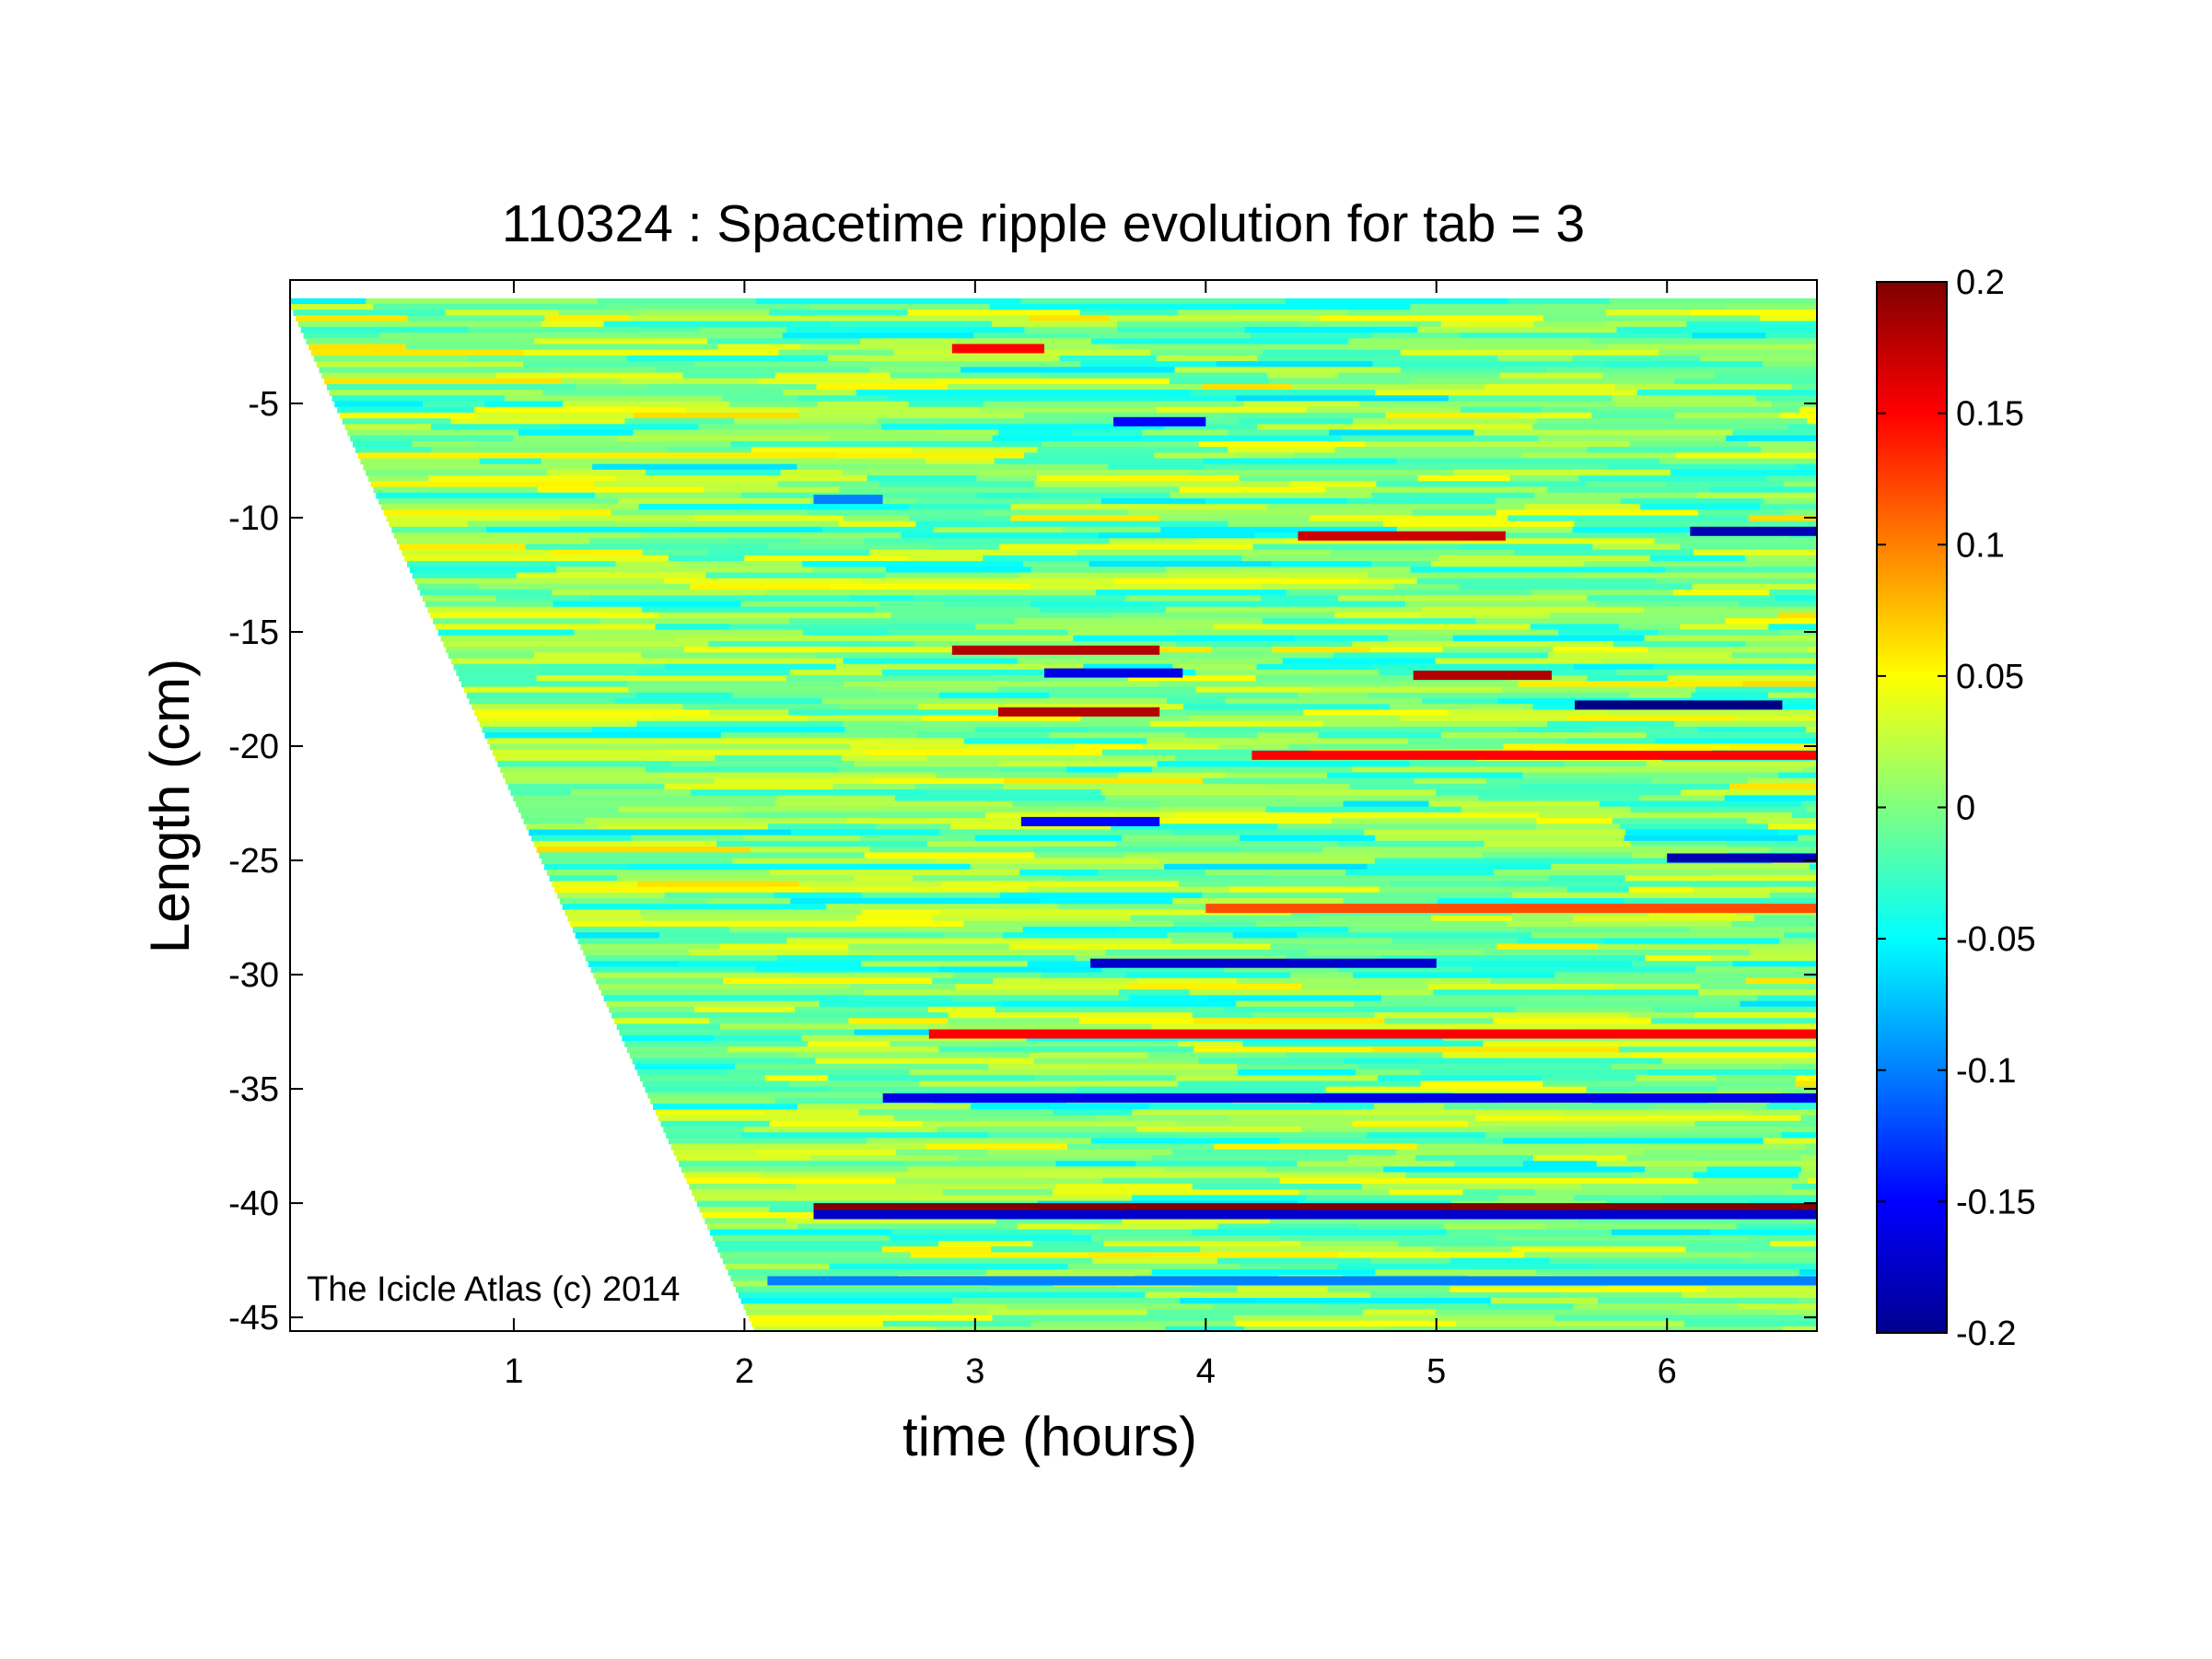 Image resolution: width=2212 pixels, height=1659 pixels. I want to click on y-axis-label: Length (cm), so click(170, 806).